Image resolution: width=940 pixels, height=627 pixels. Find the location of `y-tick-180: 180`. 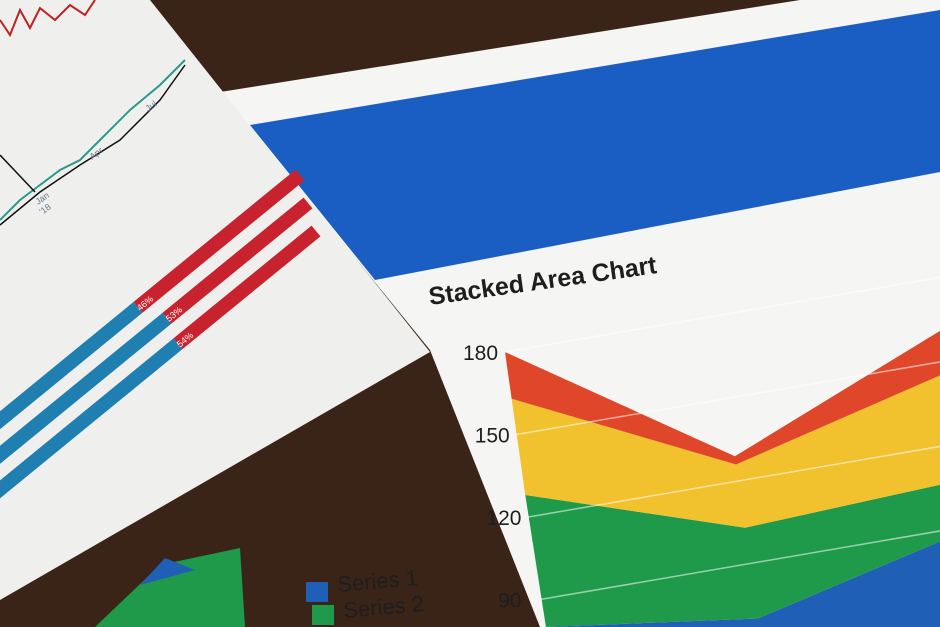

y-tick-180: 180 is located at coordinates (480, 353).